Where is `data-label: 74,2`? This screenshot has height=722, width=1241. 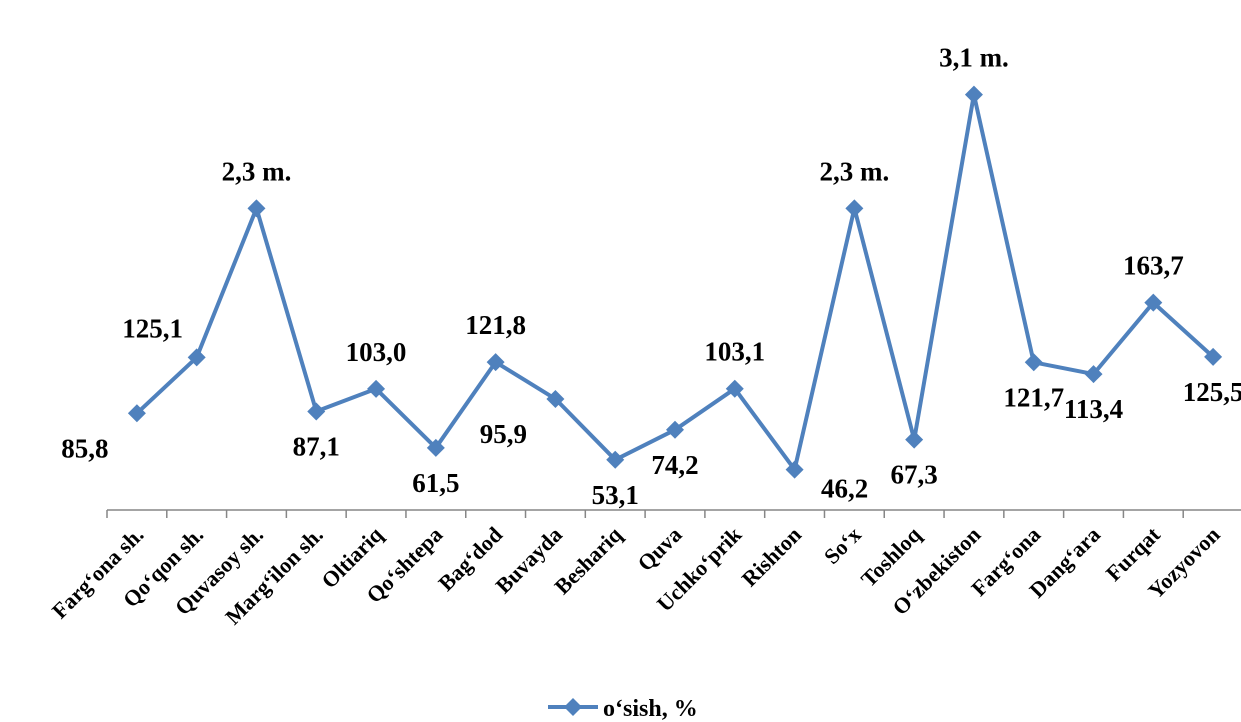 data-label: 74,2 is located at coordinates (674, 465).